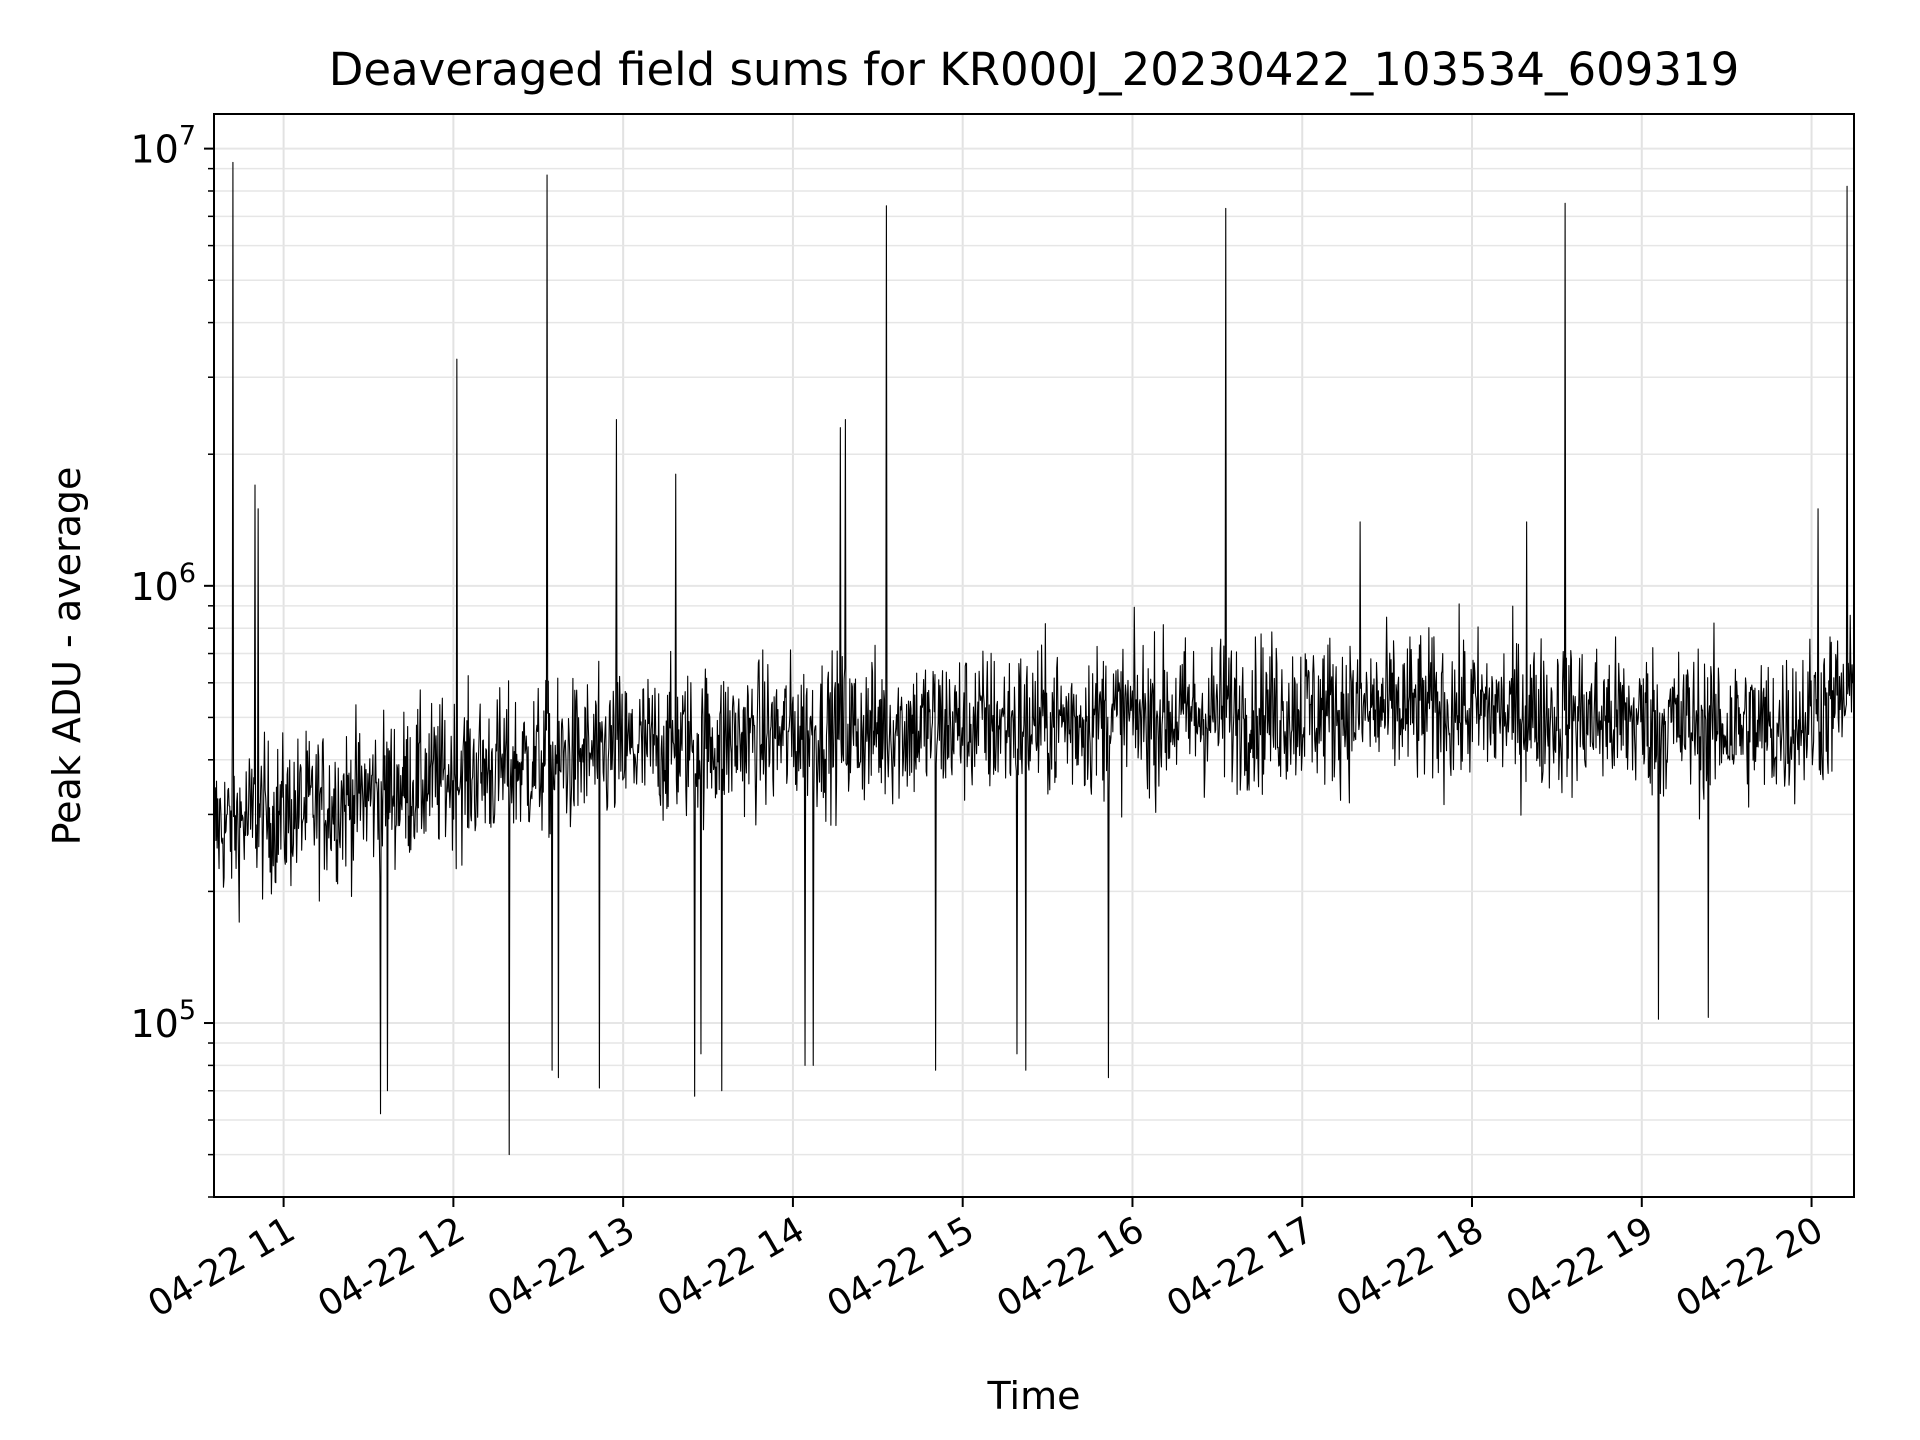 The height and width of the screenshot is (1440, 1920). I want to click on y-tick-labels: 10⁵ 10⁶ 10⁷, so click(163, 583).